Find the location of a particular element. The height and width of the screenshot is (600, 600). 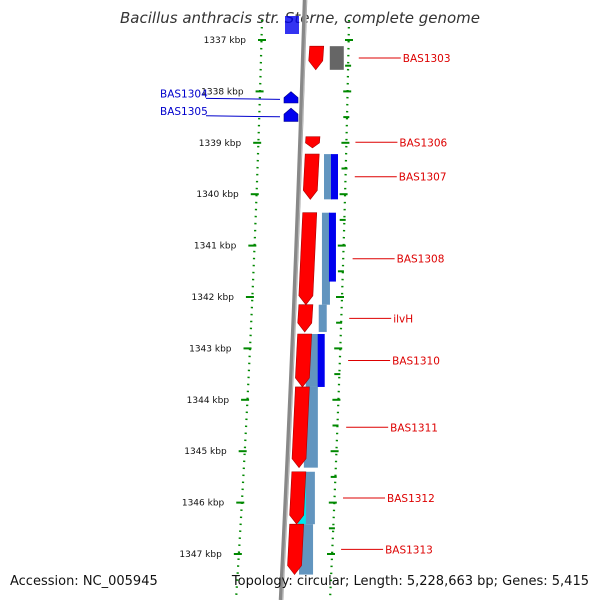

gene-label: BAS1311 is located at coordinates (414, 428).